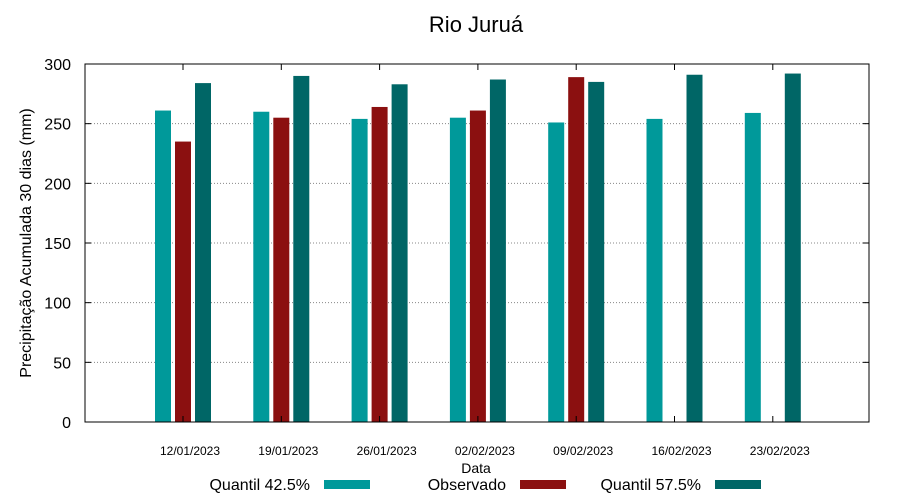 Image resolution: width=900 pixels, height=500 pixels. I want to click on x-tick-label: 16/02/2023, so click(681, 451).